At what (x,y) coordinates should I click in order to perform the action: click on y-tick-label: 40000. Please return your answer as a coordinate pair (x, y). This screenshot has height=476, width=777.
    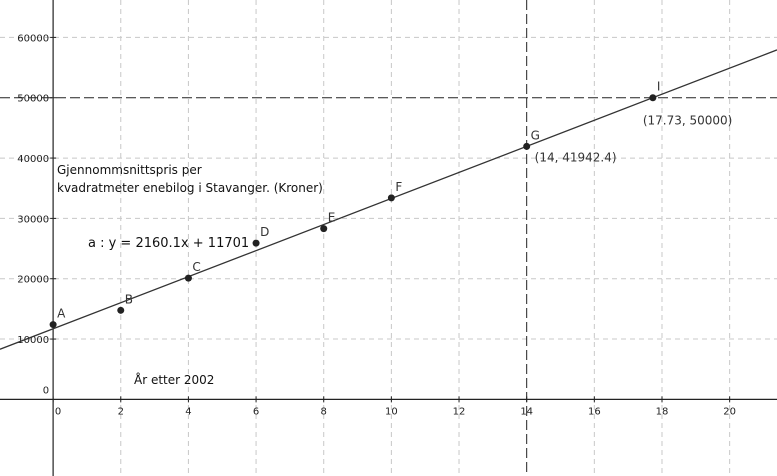
    Looking at the image, I should click on (33, 159).